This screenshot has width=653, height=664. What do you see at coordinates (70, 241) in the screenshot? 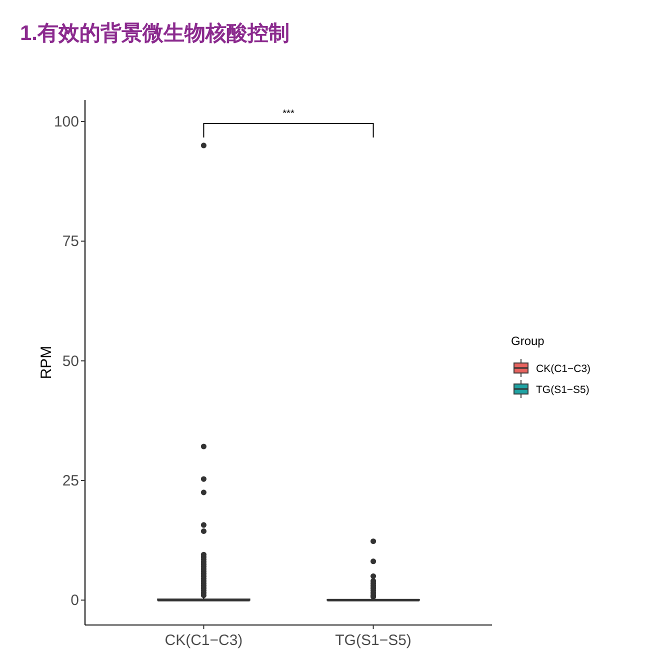
I see `y-tick-label: 75` at bounding box center [70, 241].